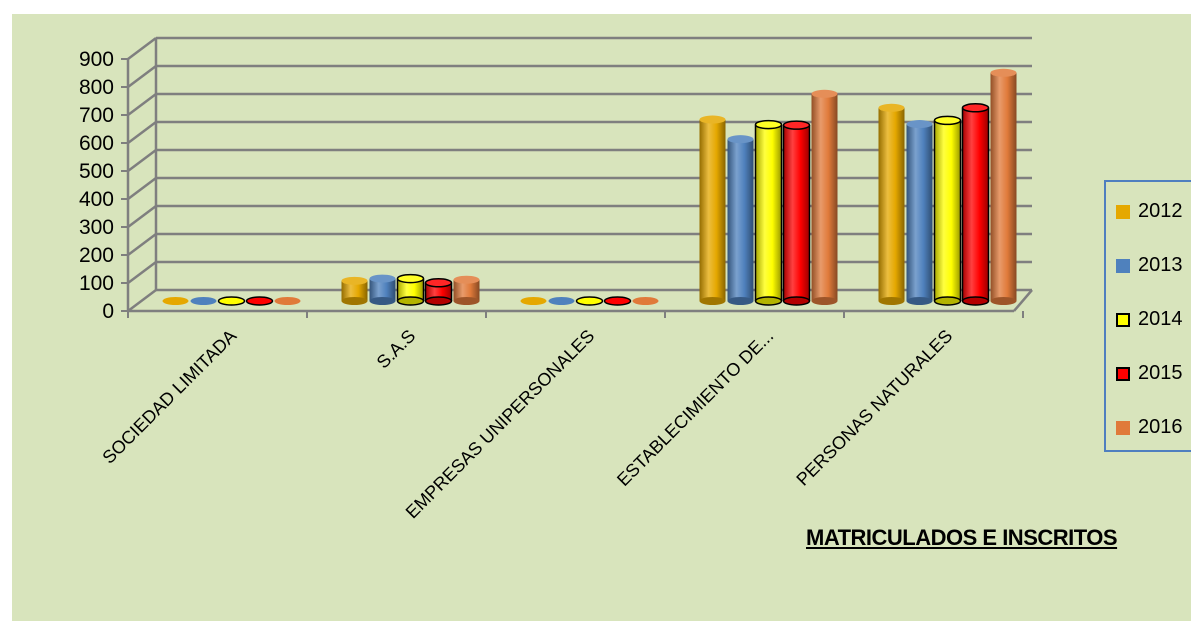 This screenshot has width=1191, height=621. I want to click on chart-title: MATRICULADOS E INSCRITOS, so click(962, 537).